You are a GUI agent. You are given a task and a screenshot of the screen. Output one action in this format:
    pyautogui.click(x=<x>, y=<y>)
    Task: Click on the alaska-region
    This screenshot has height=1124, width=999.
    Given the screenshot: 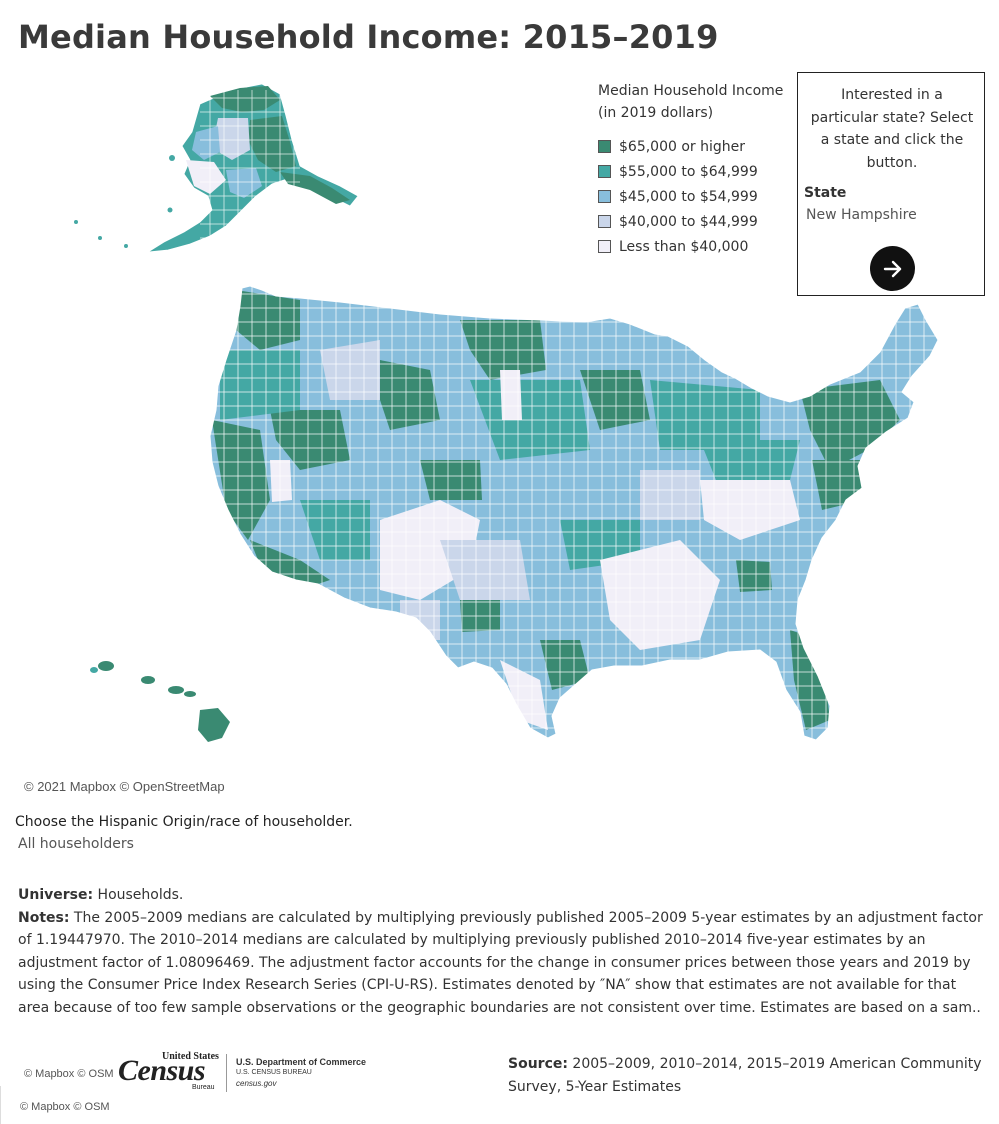 What is the action you would take?
    pyautogui.click(x=216, y=168)
    